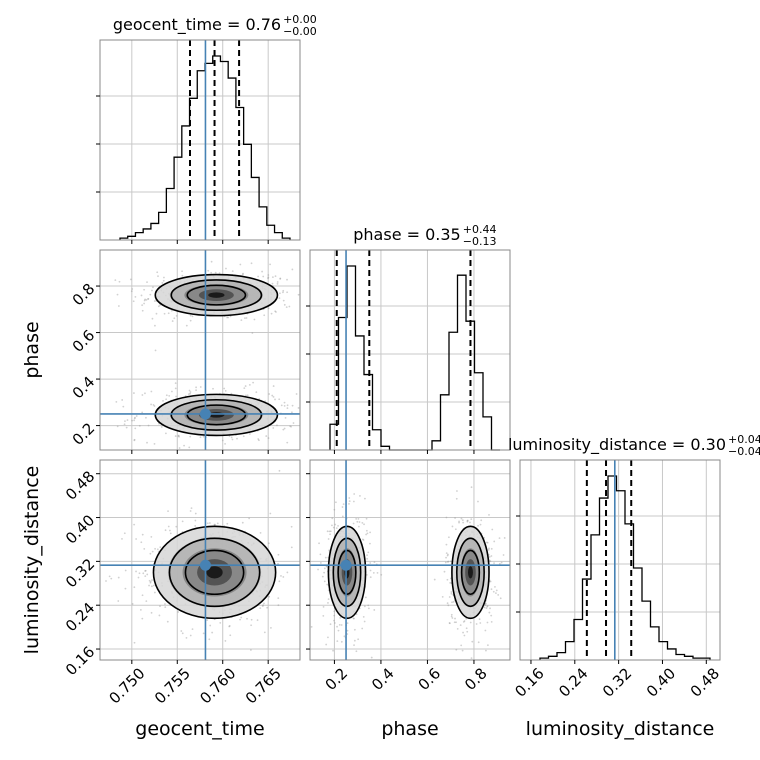  Describe the element at coordinates (80, 617) in the screenshot. I see `y-tick-label: 0.24` at that location.